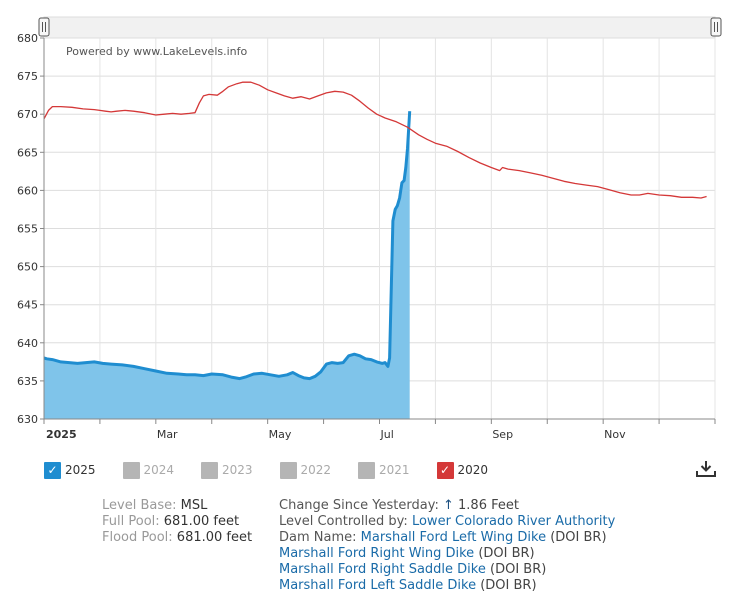 This screenshot has height=595, width=733. What do you see at coordinates (27, 190) in the screenshot?
I see `y-tick-label: 660` at bounding box center [27, 190].